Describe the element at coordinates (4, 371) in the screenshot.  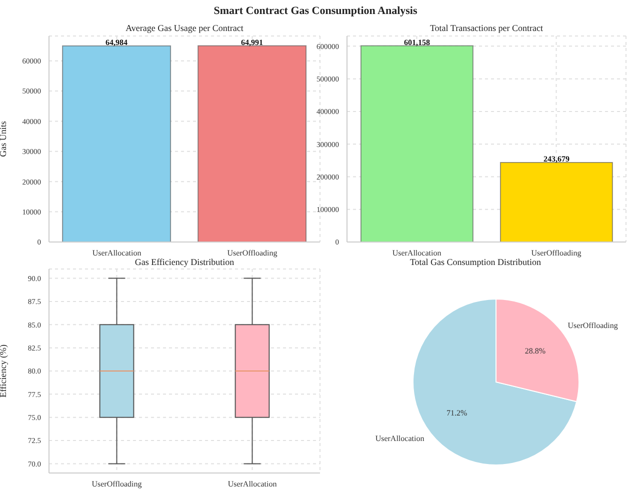
I see `y-axis-title: Efficiency (%)` at that location.